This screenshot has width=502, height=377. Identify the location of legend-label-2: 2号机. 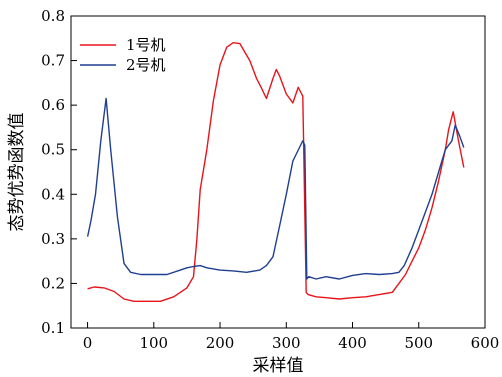
(146, 65).